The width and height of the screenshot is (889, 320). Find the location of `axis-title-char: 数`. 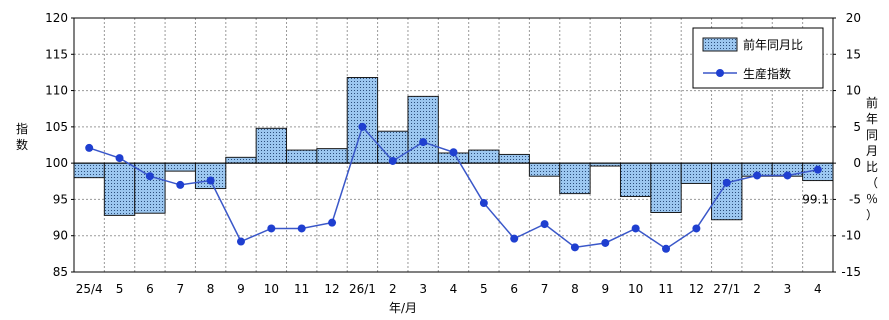

axis-title-char: 数 is located at coordinates (22, 144).